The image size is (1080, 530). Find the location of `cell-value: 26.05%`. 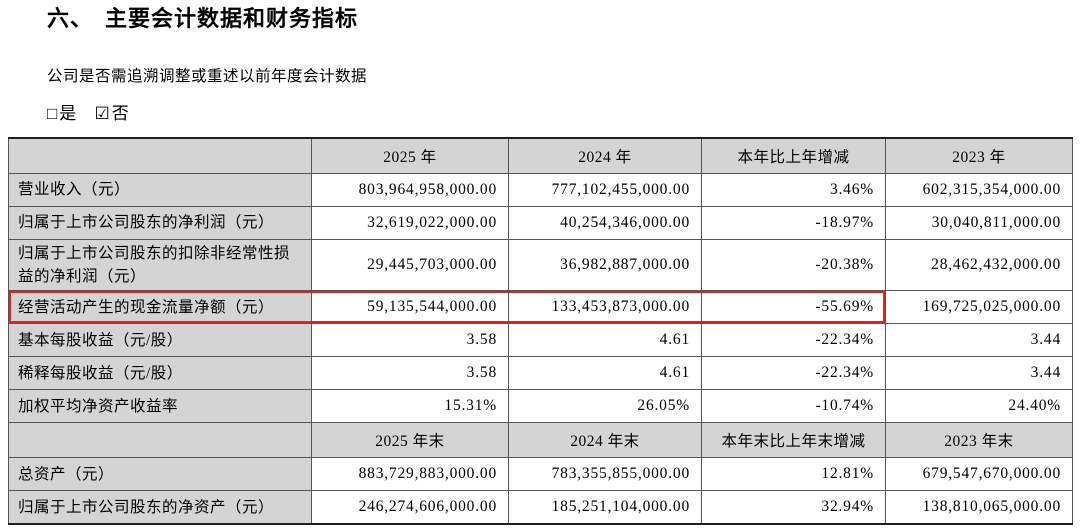

cell-value: 26.05% is located at coordinates (605, 406).